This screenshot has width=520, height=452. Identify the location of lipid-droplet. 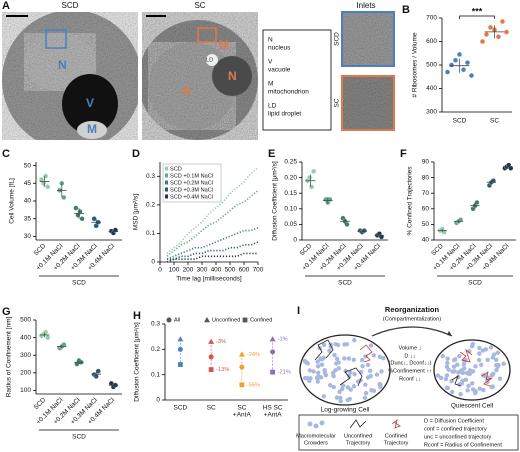
(212, 60).